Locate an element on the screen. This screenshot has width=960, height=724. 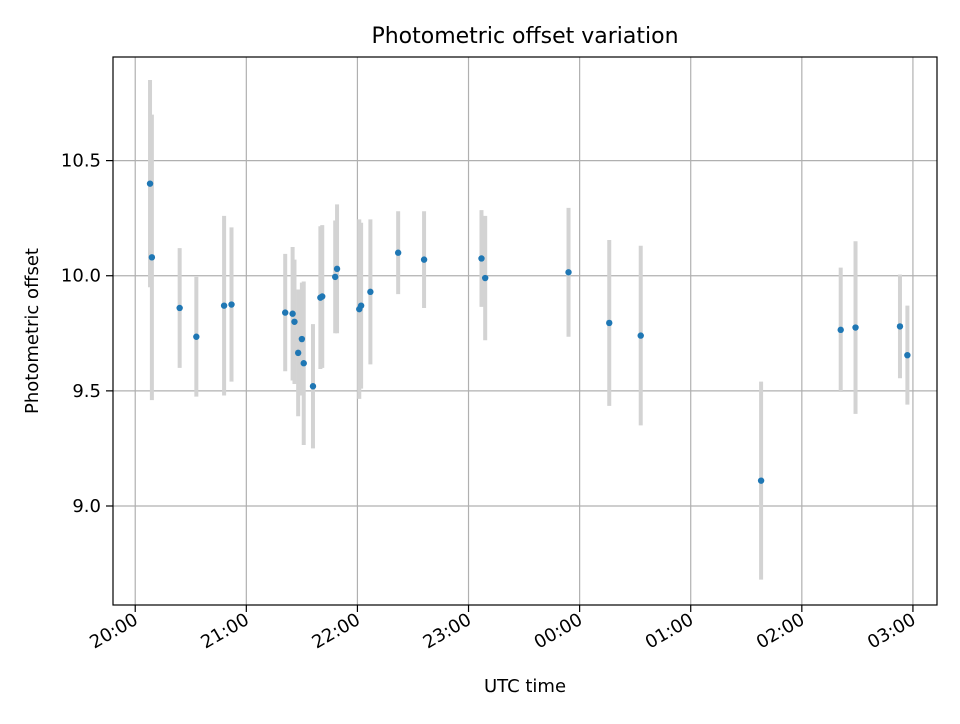
y-tick-label: 10.0 is located at coordinates (81, 276).